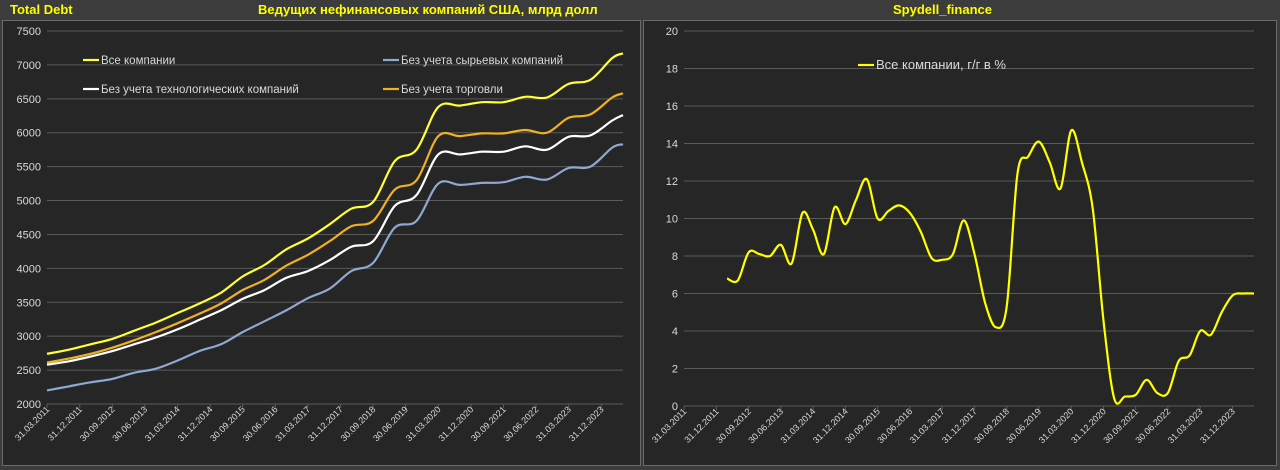 This screenshot has height=470, width=1280. Describe the element at coordinates (942, 9) in the screenshot. I see `right-title: Spydell_finance` at that location.